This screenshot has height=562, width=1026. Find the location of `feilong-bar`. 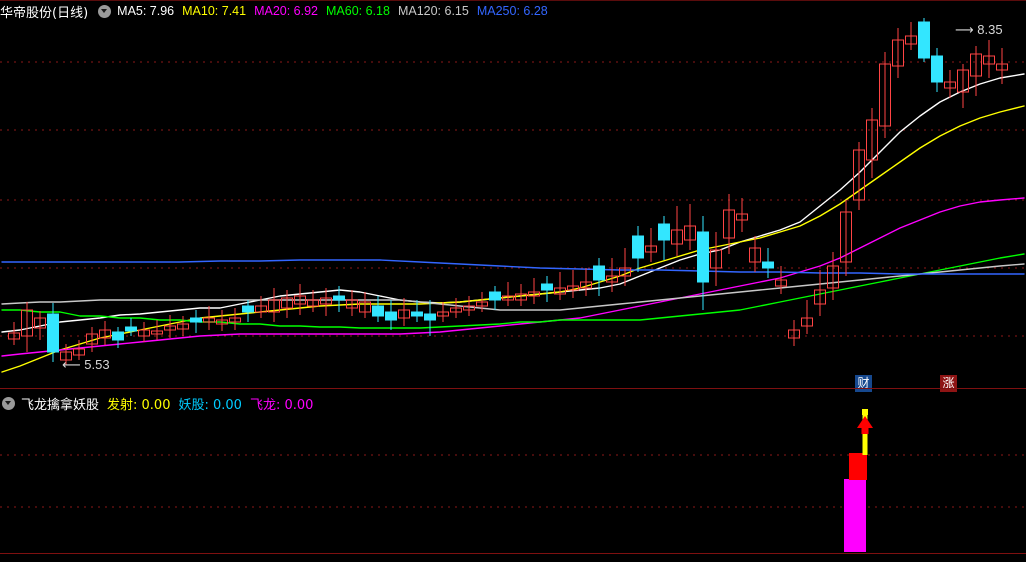

feilong-bar is located at coordinates (855, 515).